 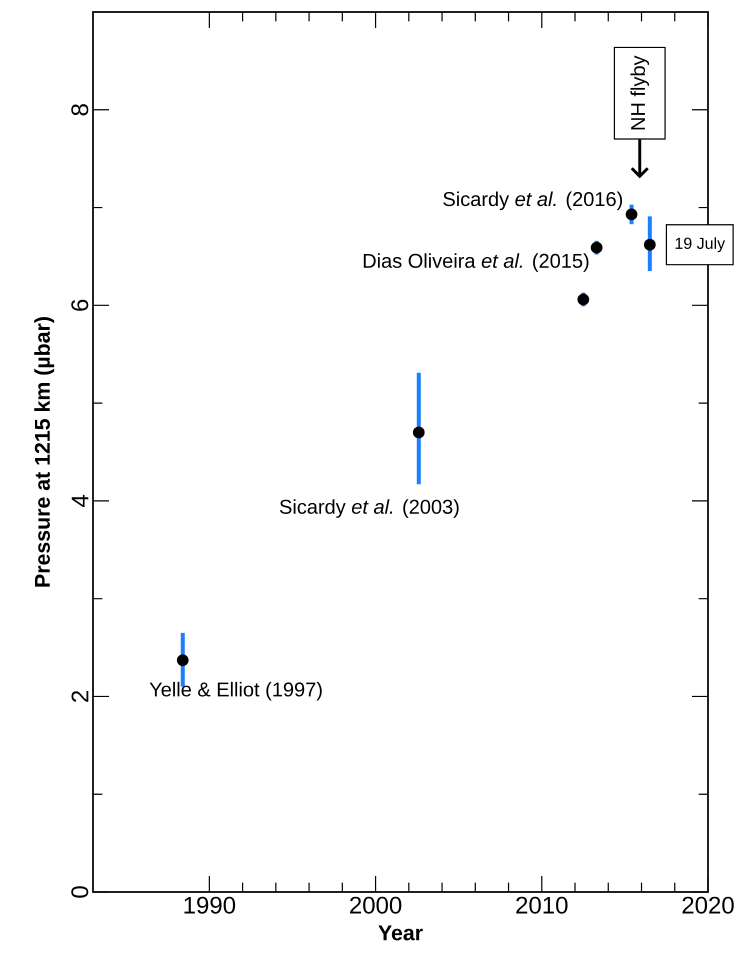 I want to click on x-tick-label: 1990, so click(x=210, y=905).